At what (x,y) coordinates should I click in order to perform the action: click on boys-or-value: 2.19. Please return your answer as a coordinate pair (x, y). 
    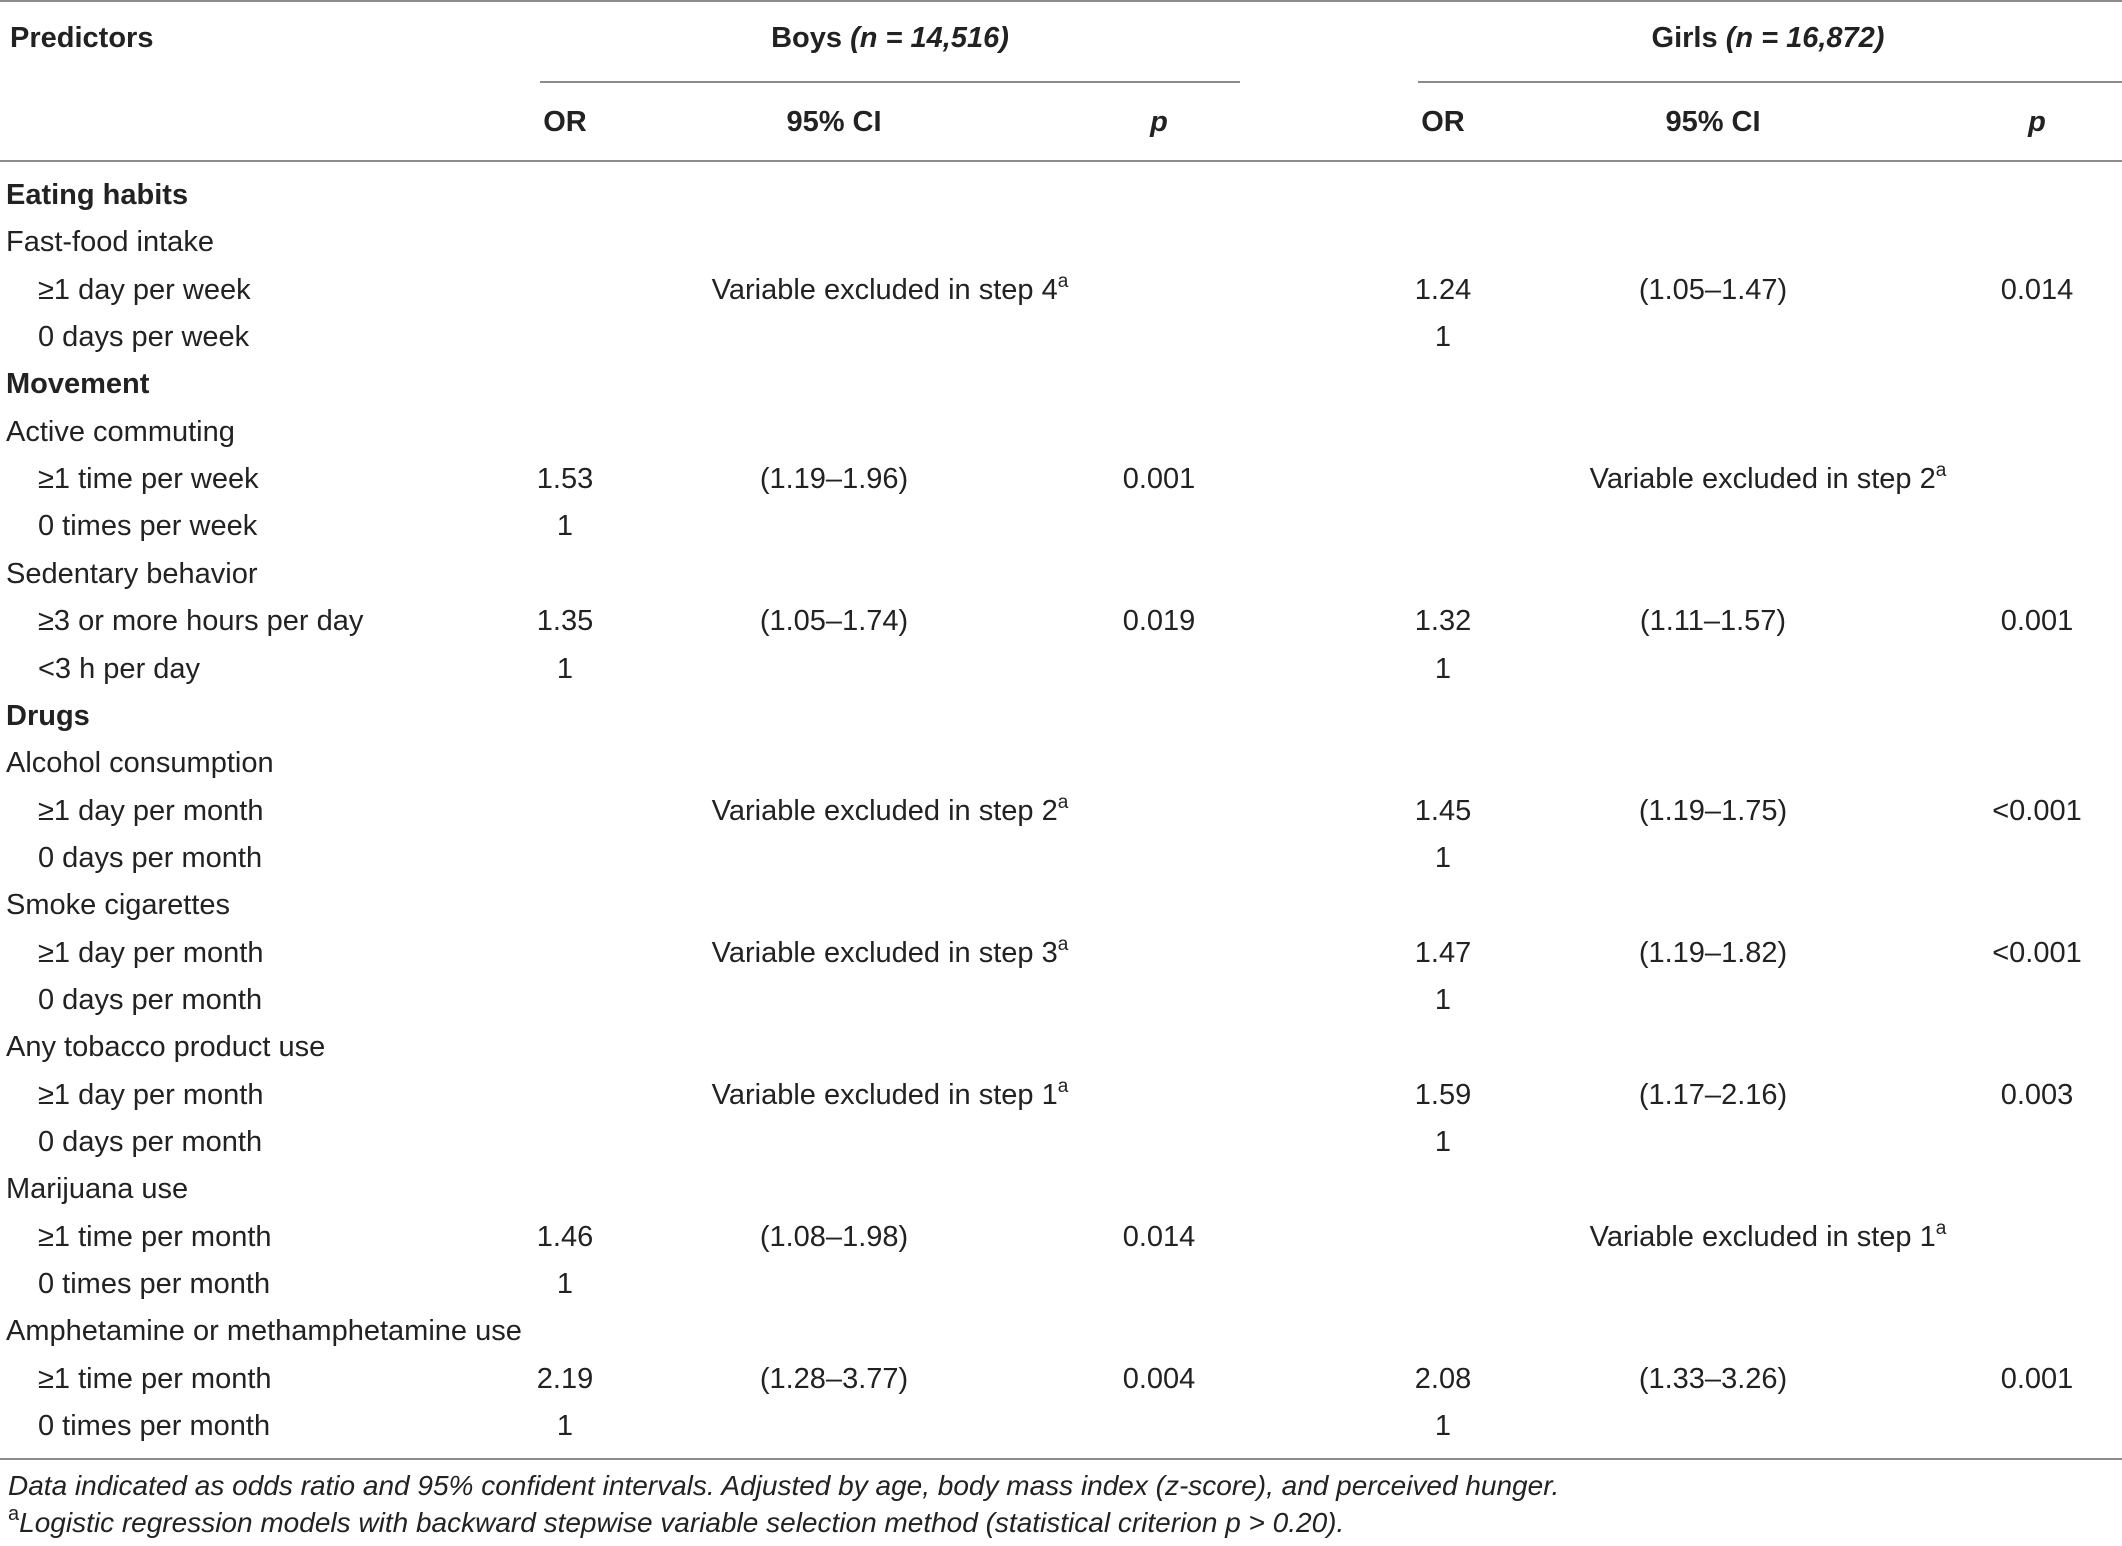
    Looking at the image, I should click on (565, 1378).